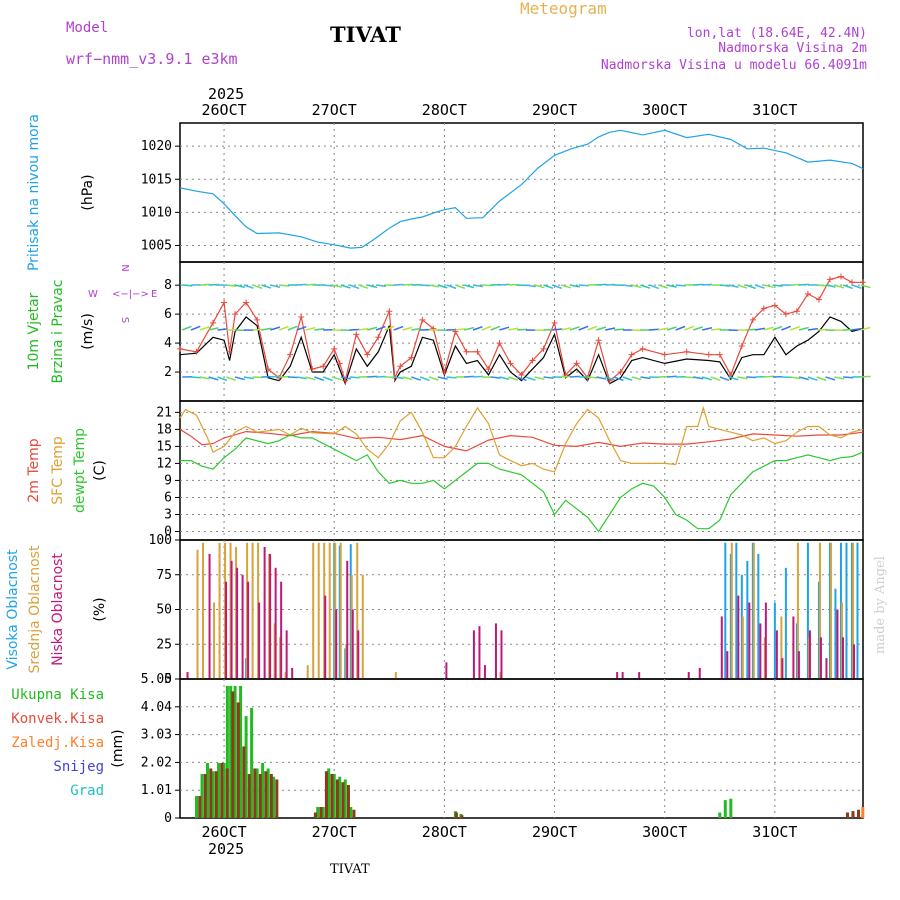 Image resolution: width=900 pixels, height=900 pixels. What do you see at coordinates (100, 609) in the screenshot?
I see `clouds-unit: (%)` at bounding box center [100, 609].